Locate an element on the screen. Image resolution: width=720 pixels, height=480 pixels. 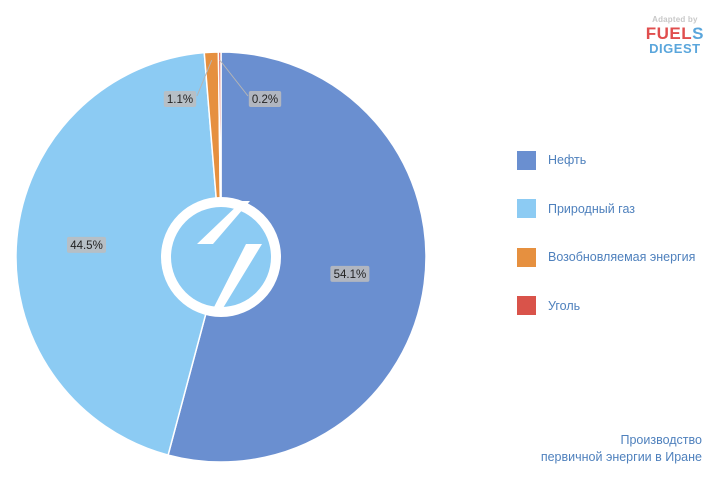
logo-fuel-word: FUEL is located at coordinates (669, 33).